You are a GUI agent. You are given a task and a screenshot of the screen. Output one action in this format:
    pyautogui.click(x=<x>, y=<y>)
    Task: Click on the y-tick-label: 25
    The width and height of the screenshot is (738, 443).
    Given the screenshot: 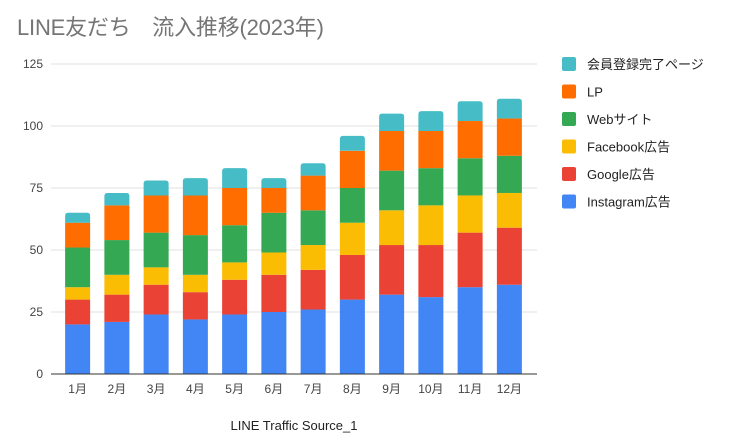 What is the action you would take?
    pyautogui.click(x=37, y=312)
    